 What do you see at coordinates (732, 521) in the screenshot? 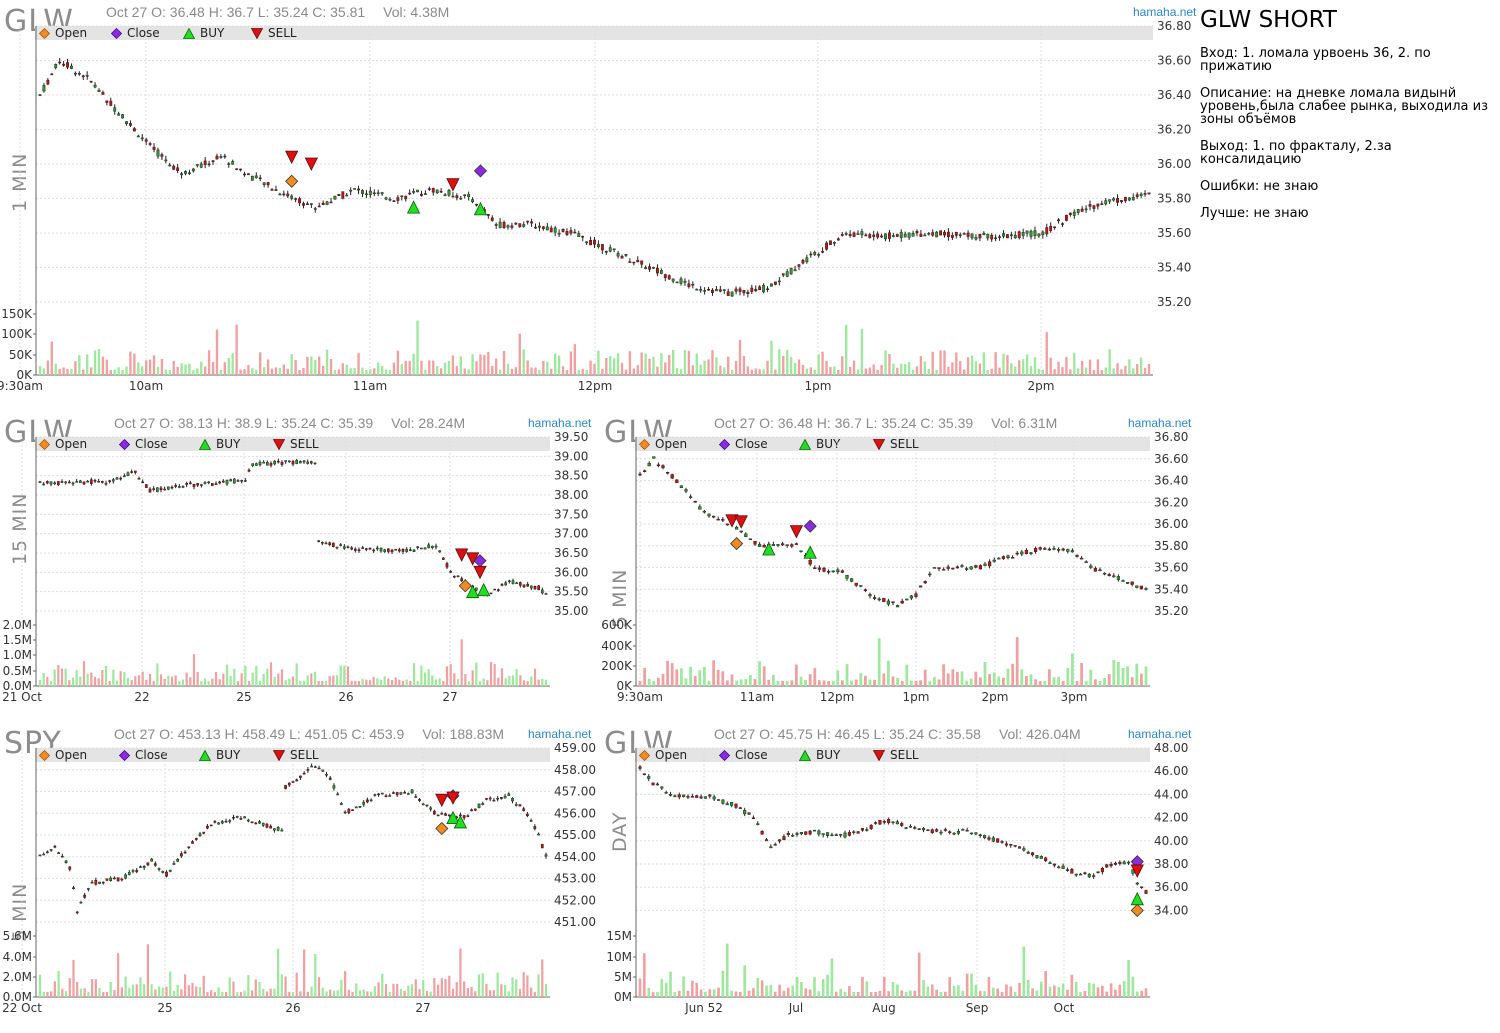
I see `sell-marker` at bounding box center [732, 521].